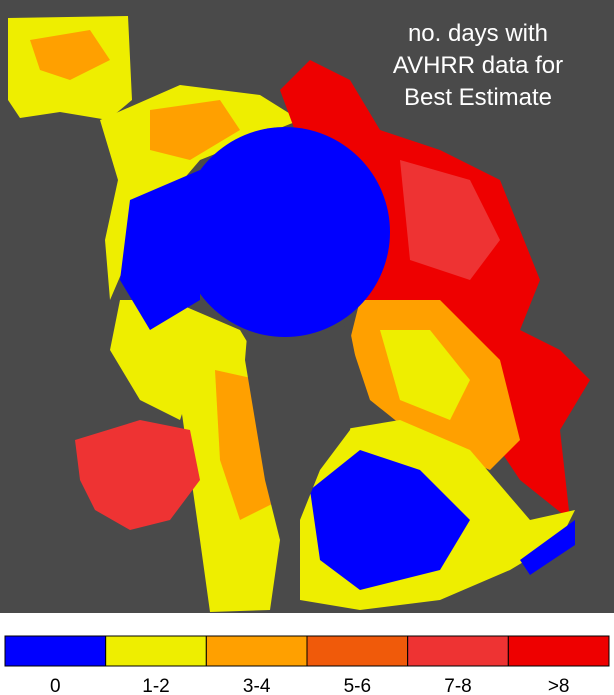 This screenshot has height=695, width=614. I want to click on legend-label: >8, so click(559, 685).